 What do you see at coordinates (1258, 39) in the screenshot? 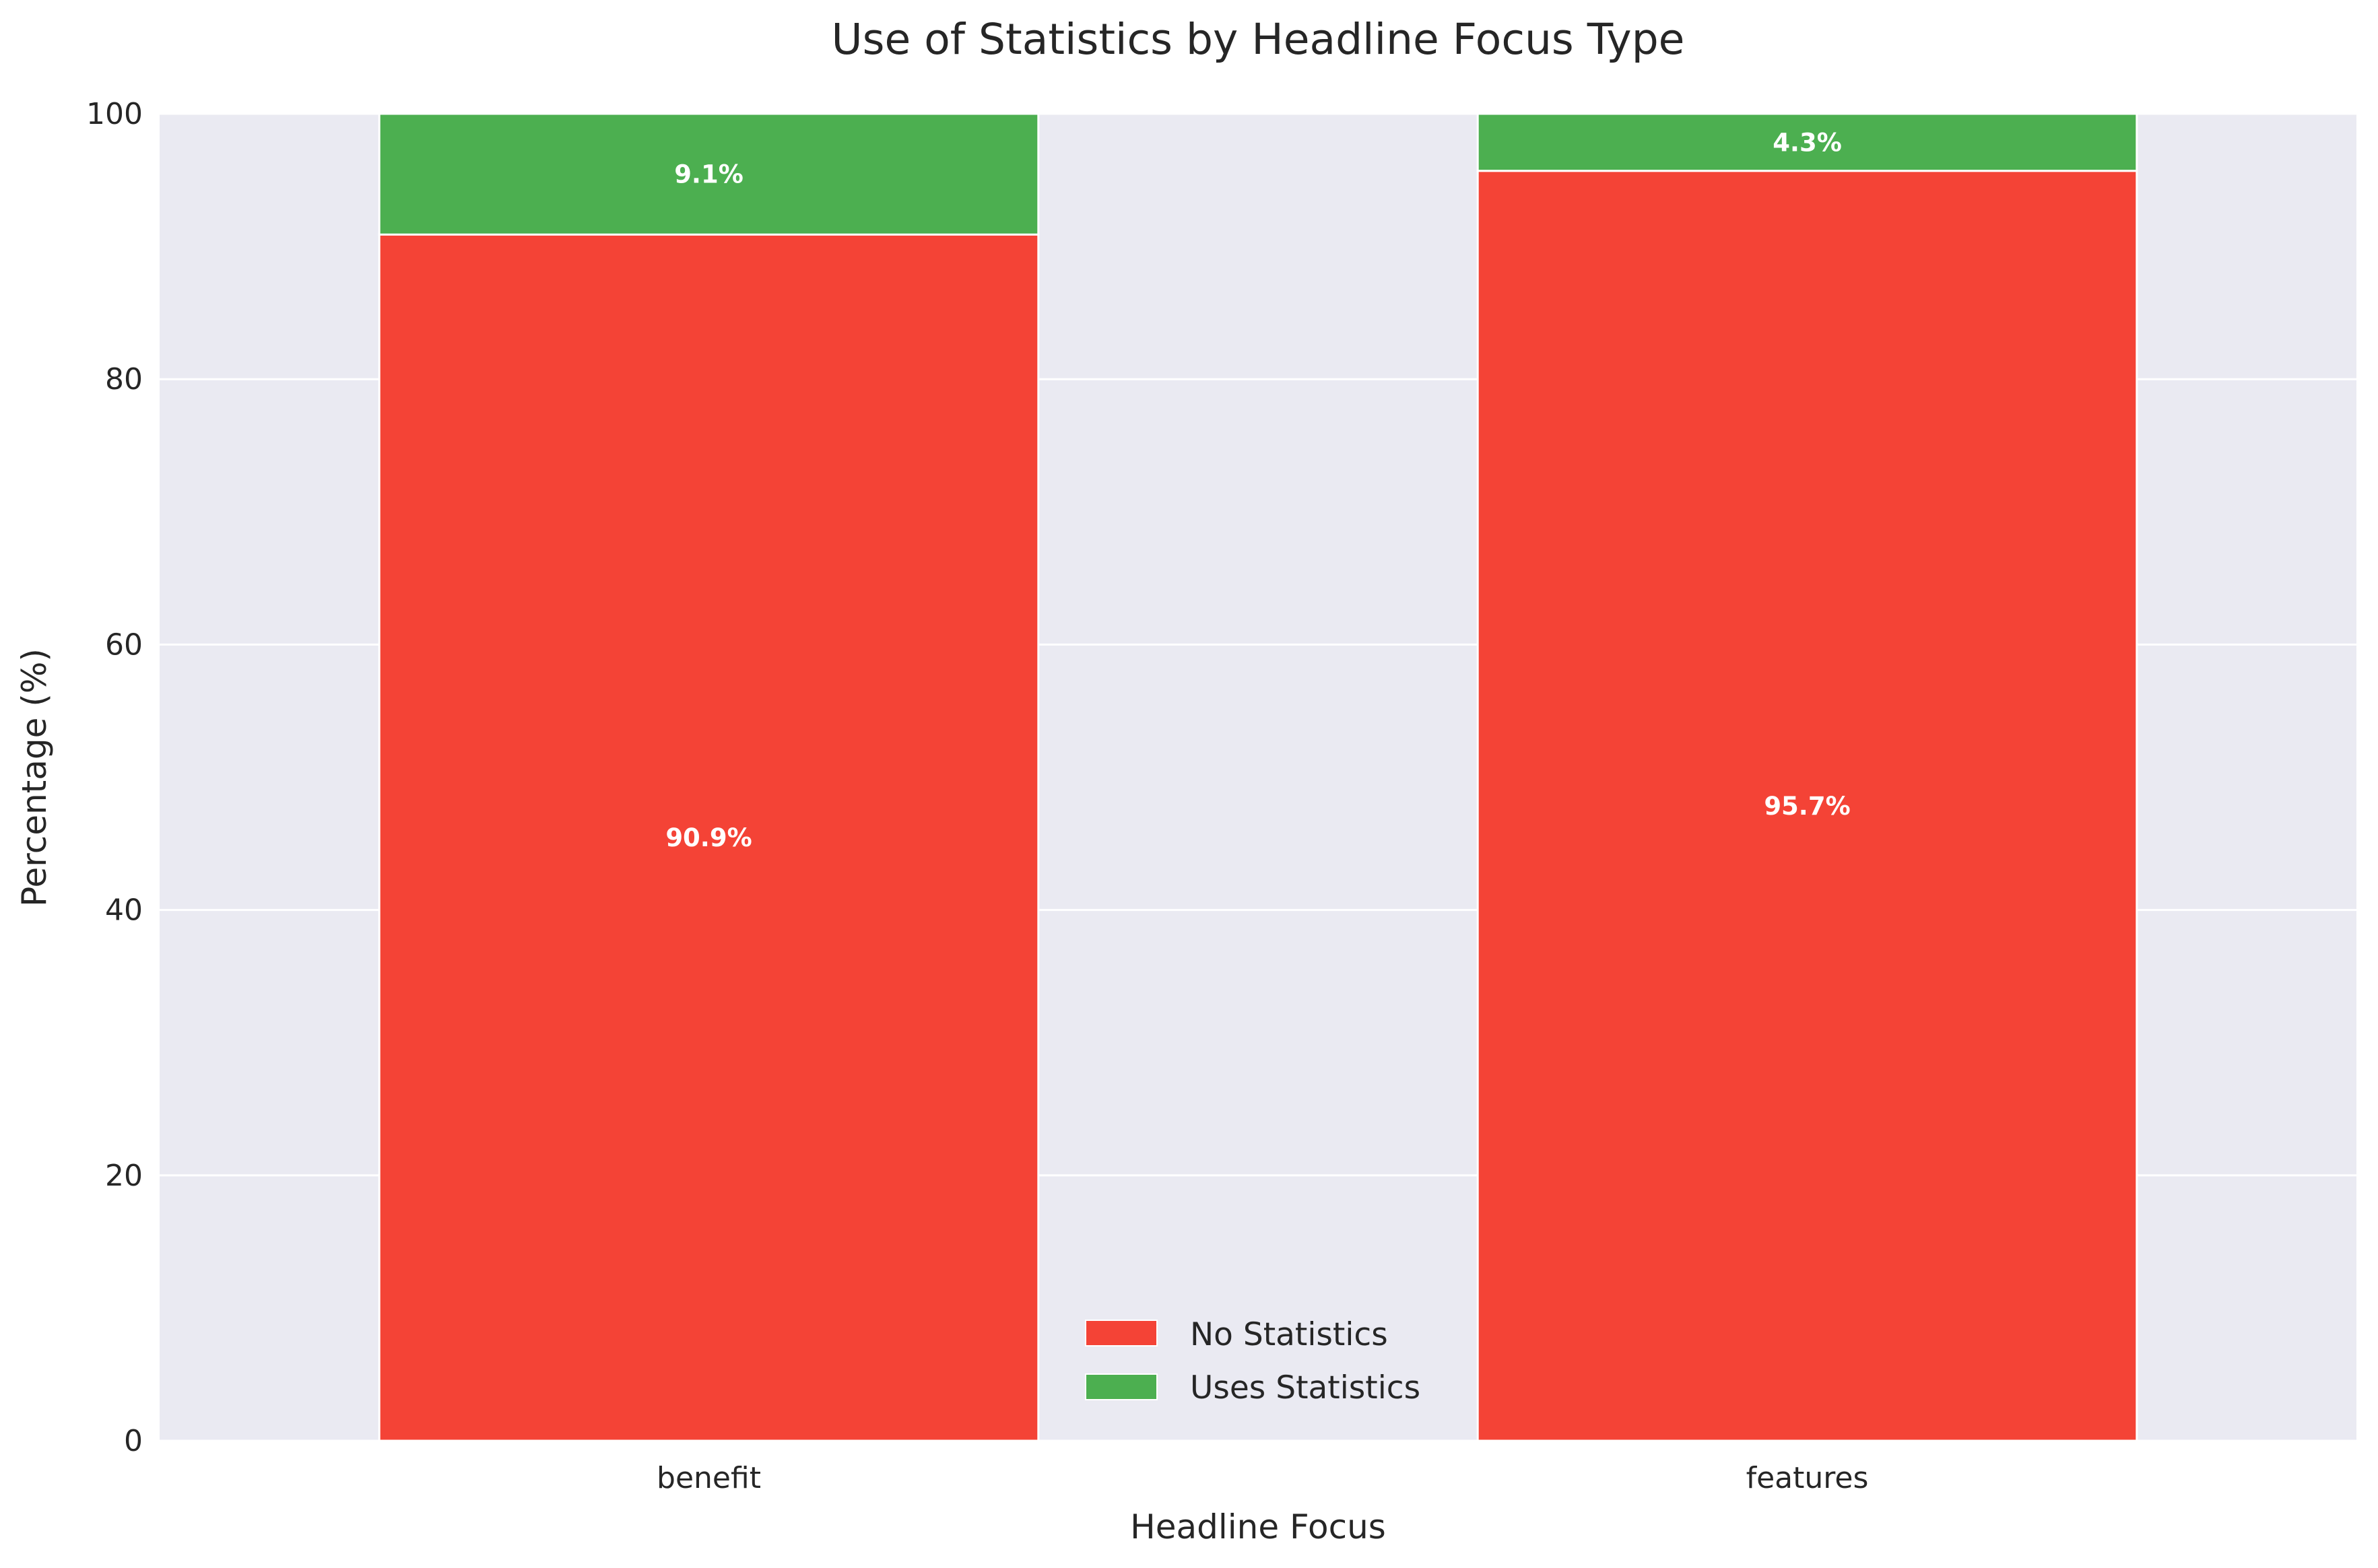
I see `chart-title: Use of Statistics by Headline Focus Type` at bounding box center [1258, 39].